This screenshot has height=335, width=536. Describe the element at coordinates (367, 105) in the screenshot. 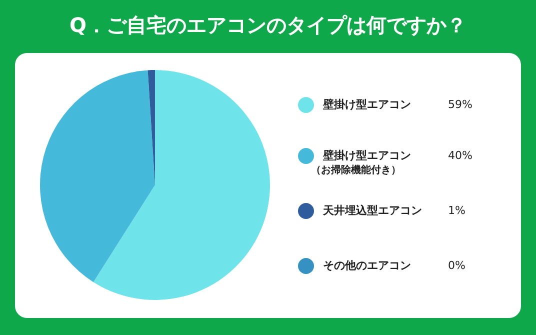

I see `legend-label: 壁掛け型エアコン` at that location.